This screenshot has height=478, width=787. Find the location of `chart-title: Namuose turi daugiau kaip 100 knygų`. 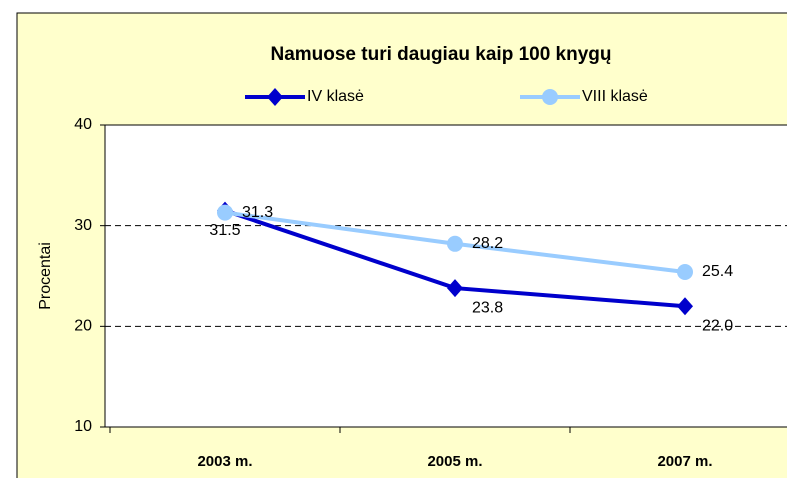

chart-title: Namuose turi daugiau kaip 100 knygų is located at coordinates (440, 54).